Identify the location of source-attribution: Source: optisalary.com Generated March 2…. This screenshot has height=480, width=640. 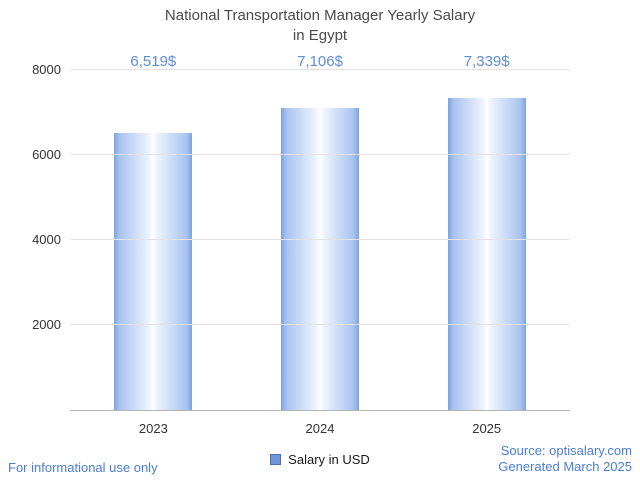
(565, 459).